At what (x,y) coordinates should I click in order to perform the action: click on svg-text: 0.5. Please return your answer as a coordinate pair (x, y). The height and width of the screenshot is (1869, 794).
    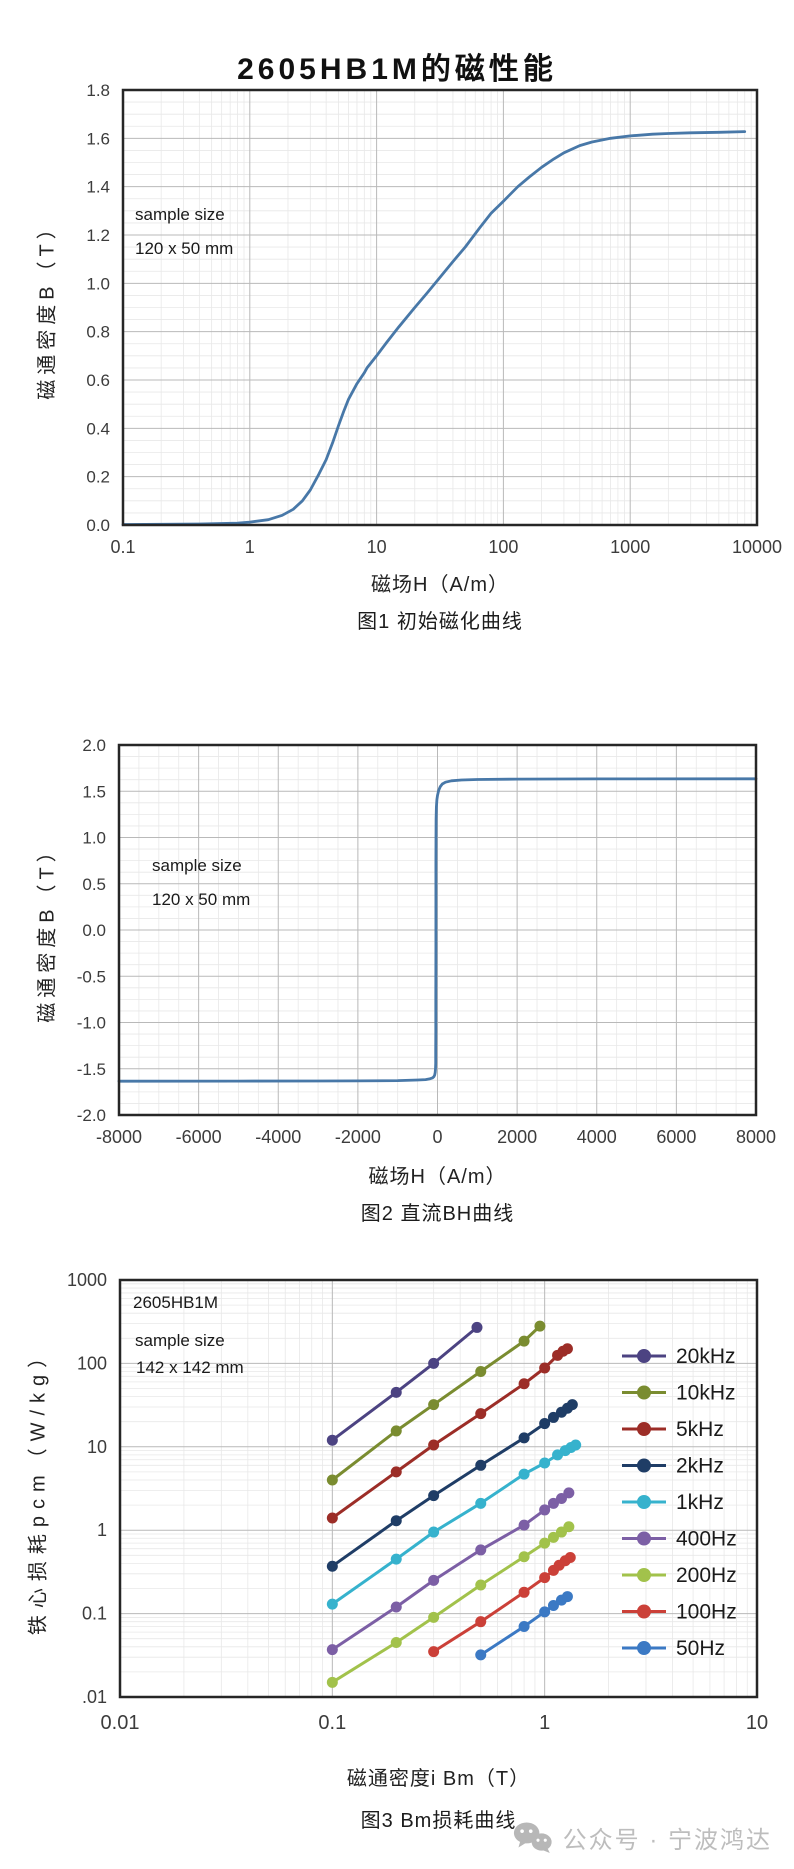
    Looking at the image, I should click on (94, 884).